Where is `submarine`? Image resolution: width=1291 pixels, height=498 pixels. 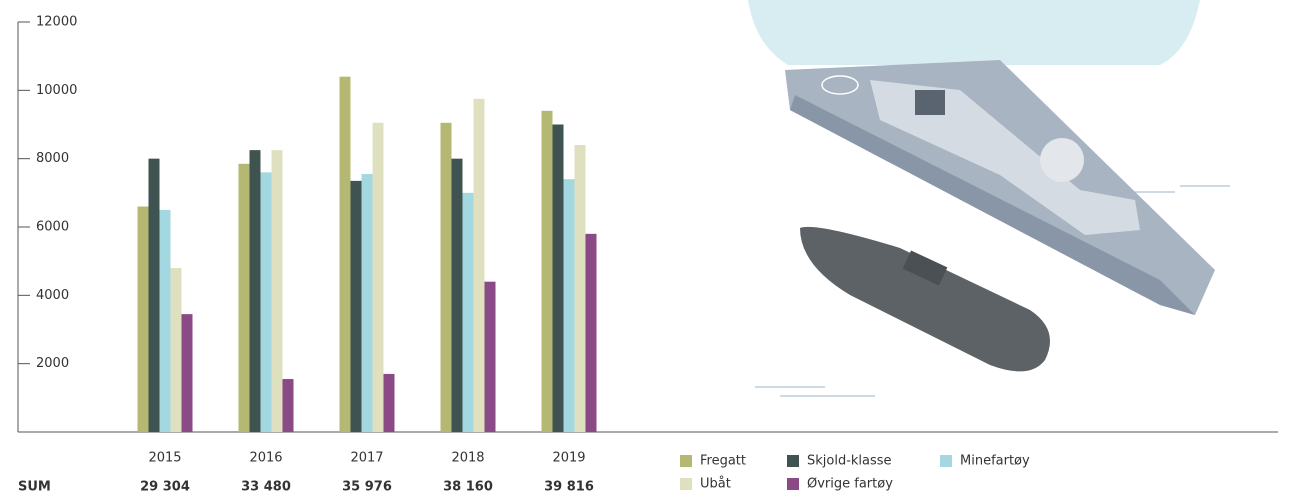
submarine is located at coordinates (925, 299).